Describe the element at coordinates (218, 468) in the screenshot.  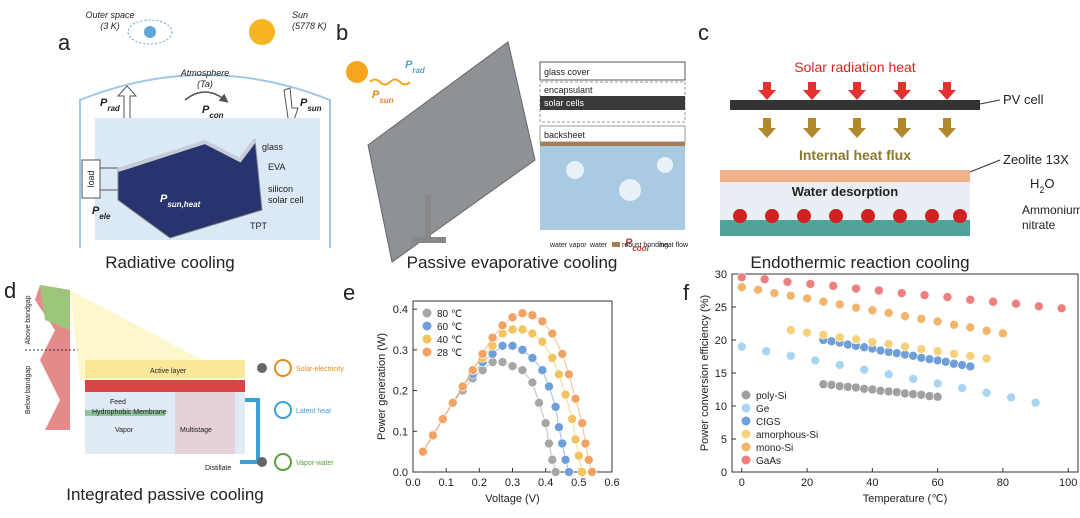
I see `label: Distillate` at that location.